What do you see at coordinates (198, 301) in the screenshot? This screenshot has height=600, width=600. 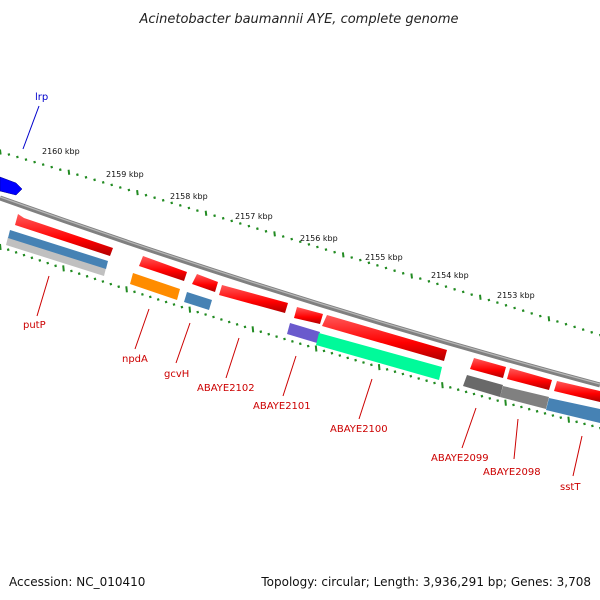 I see `feature-gcvH-blue` at bounding box center [198, 301].